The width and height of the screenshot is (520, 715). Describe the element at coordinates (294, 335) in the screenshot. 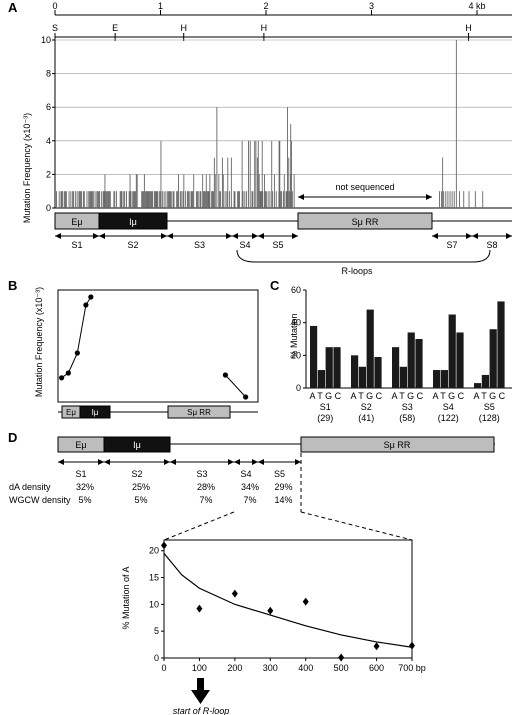

I see `panel-c-ylabel: % Mutation` at that location.